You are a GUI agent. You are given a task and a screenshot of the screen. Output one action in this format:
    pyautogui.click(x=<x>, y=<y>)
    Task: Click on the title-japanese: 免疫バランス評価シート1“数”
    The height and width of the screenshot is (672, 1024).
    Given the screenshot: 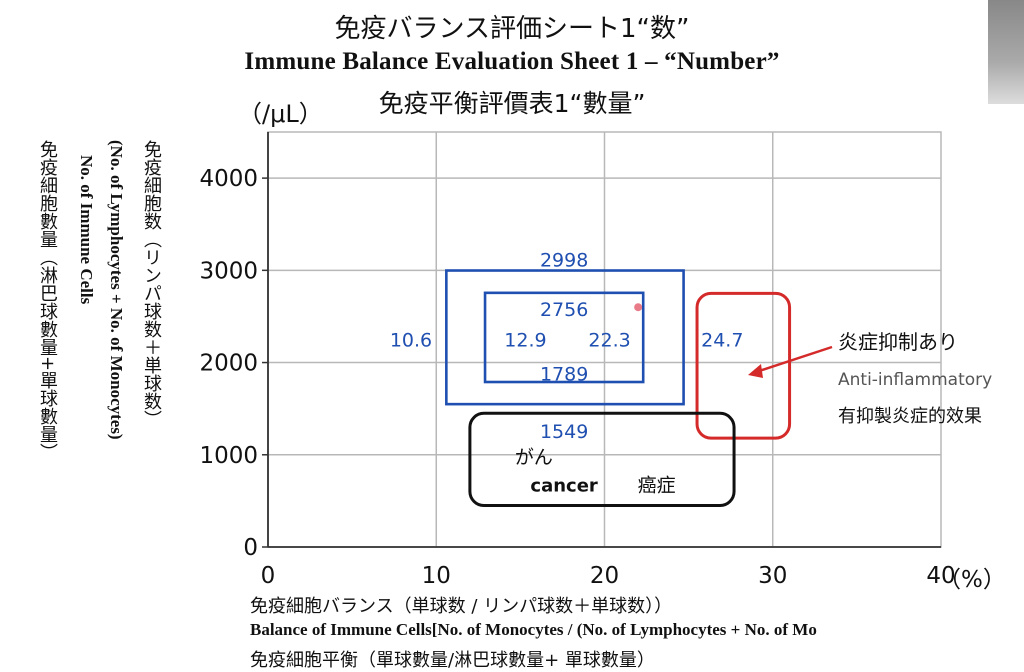 What is the action you would take?
    pyautogui.click(x=512, y=29)
    